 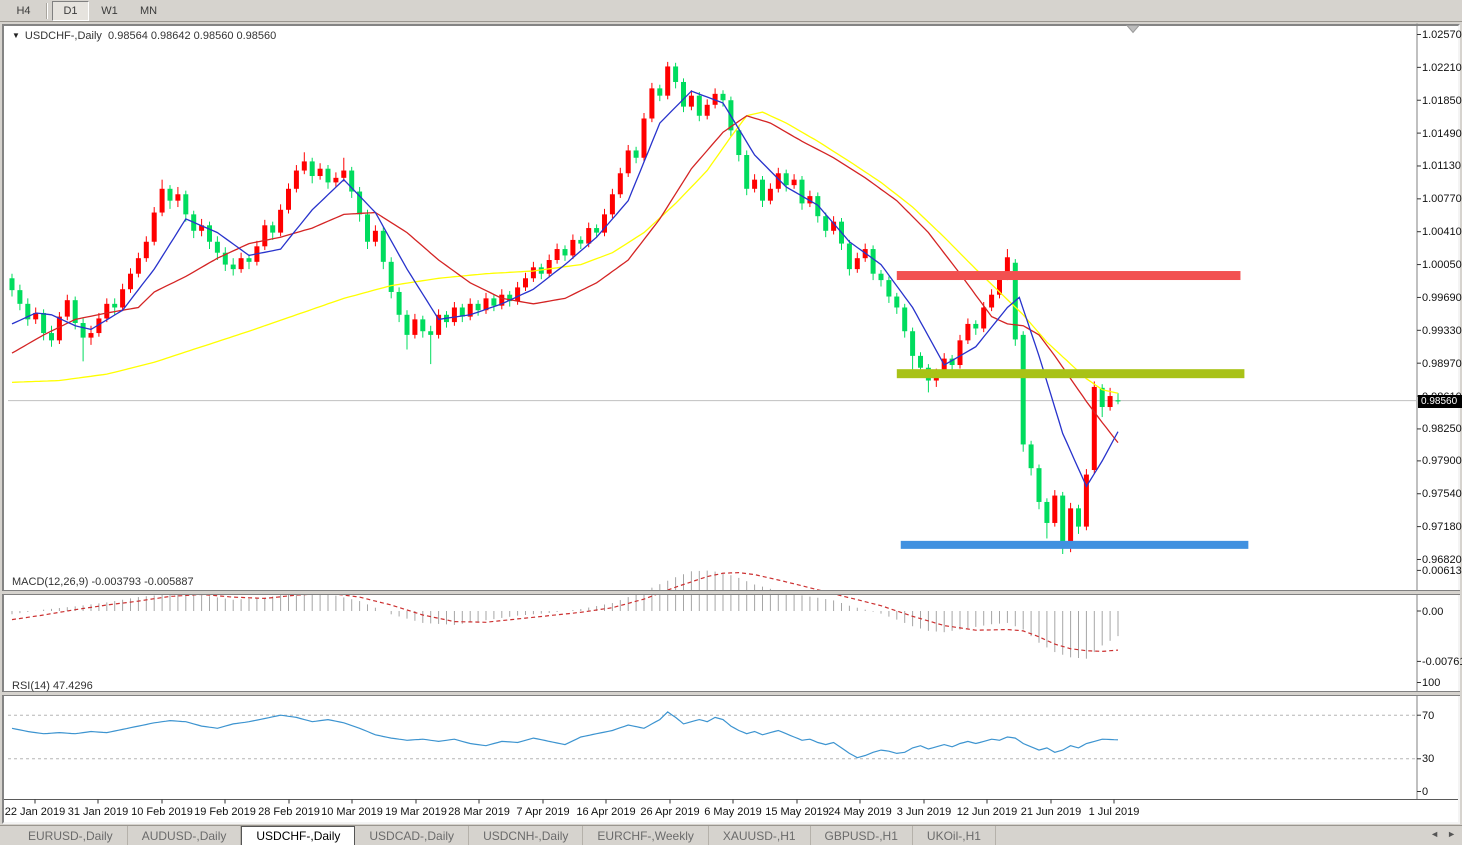 What do you see at coordinates (797, 812) in the screenshot?
I see `x-axis-label: 15 May 2019` at bounding box center [797, 812].